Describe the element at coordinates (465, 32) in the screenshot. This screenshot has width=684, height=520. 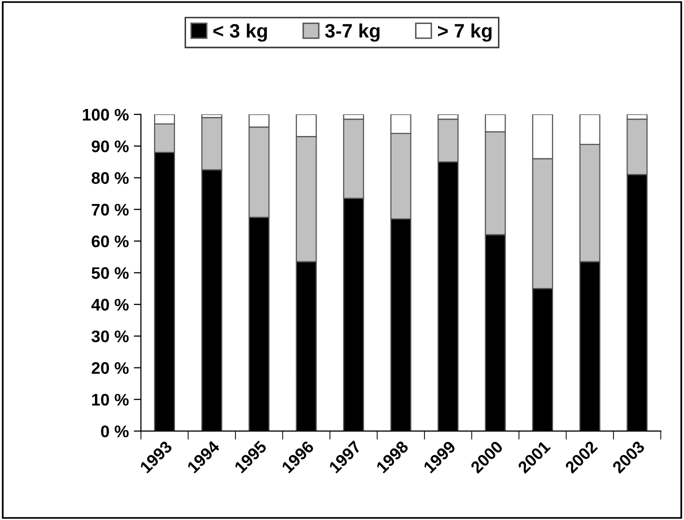
I see `legend-label: > 7 kg` at that location.